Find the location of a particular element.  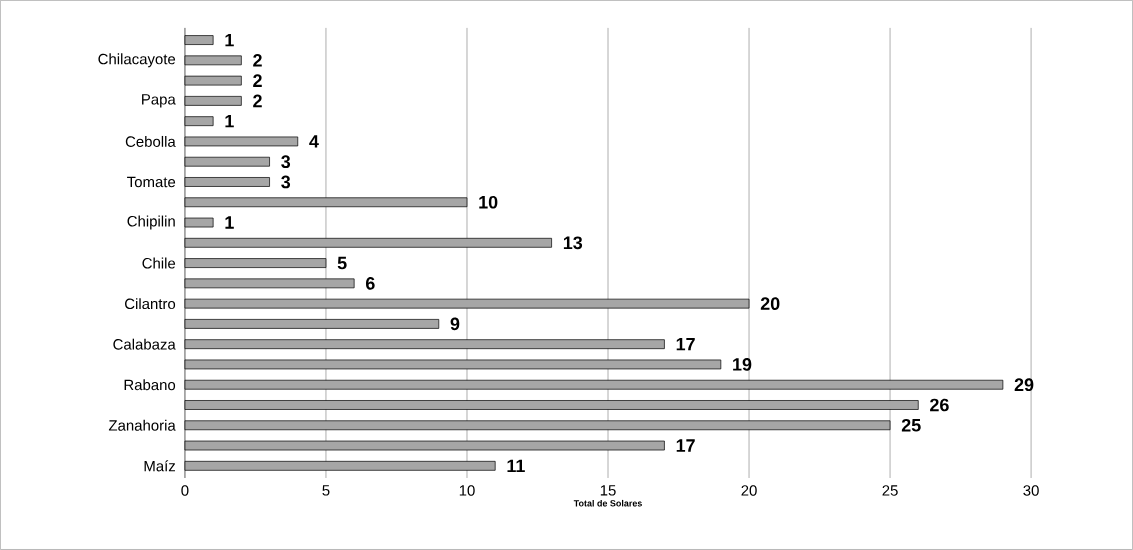

y-tick-label: Cilantro is located at coordinates (150, 304).